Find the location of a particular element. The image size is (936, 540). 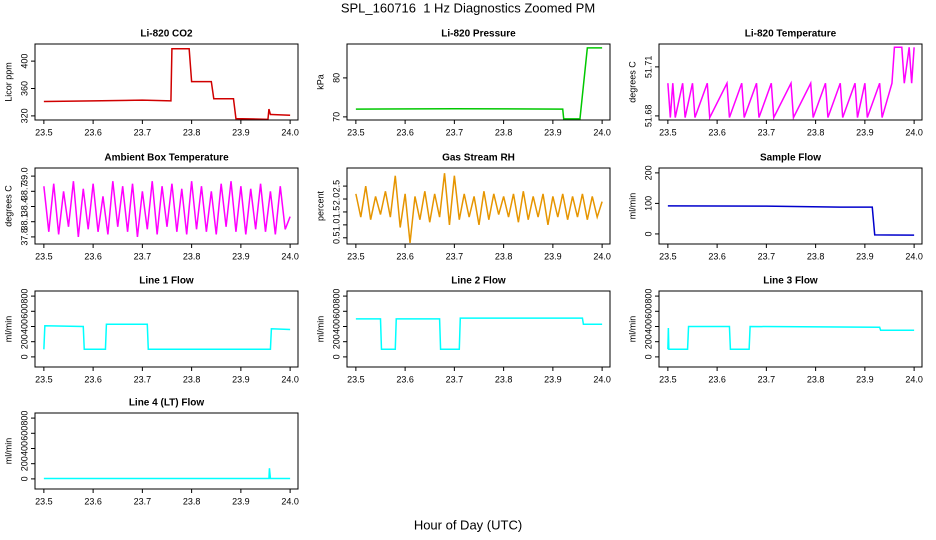

y-tick-label: 1.0 is located at coordinates (336, 225).